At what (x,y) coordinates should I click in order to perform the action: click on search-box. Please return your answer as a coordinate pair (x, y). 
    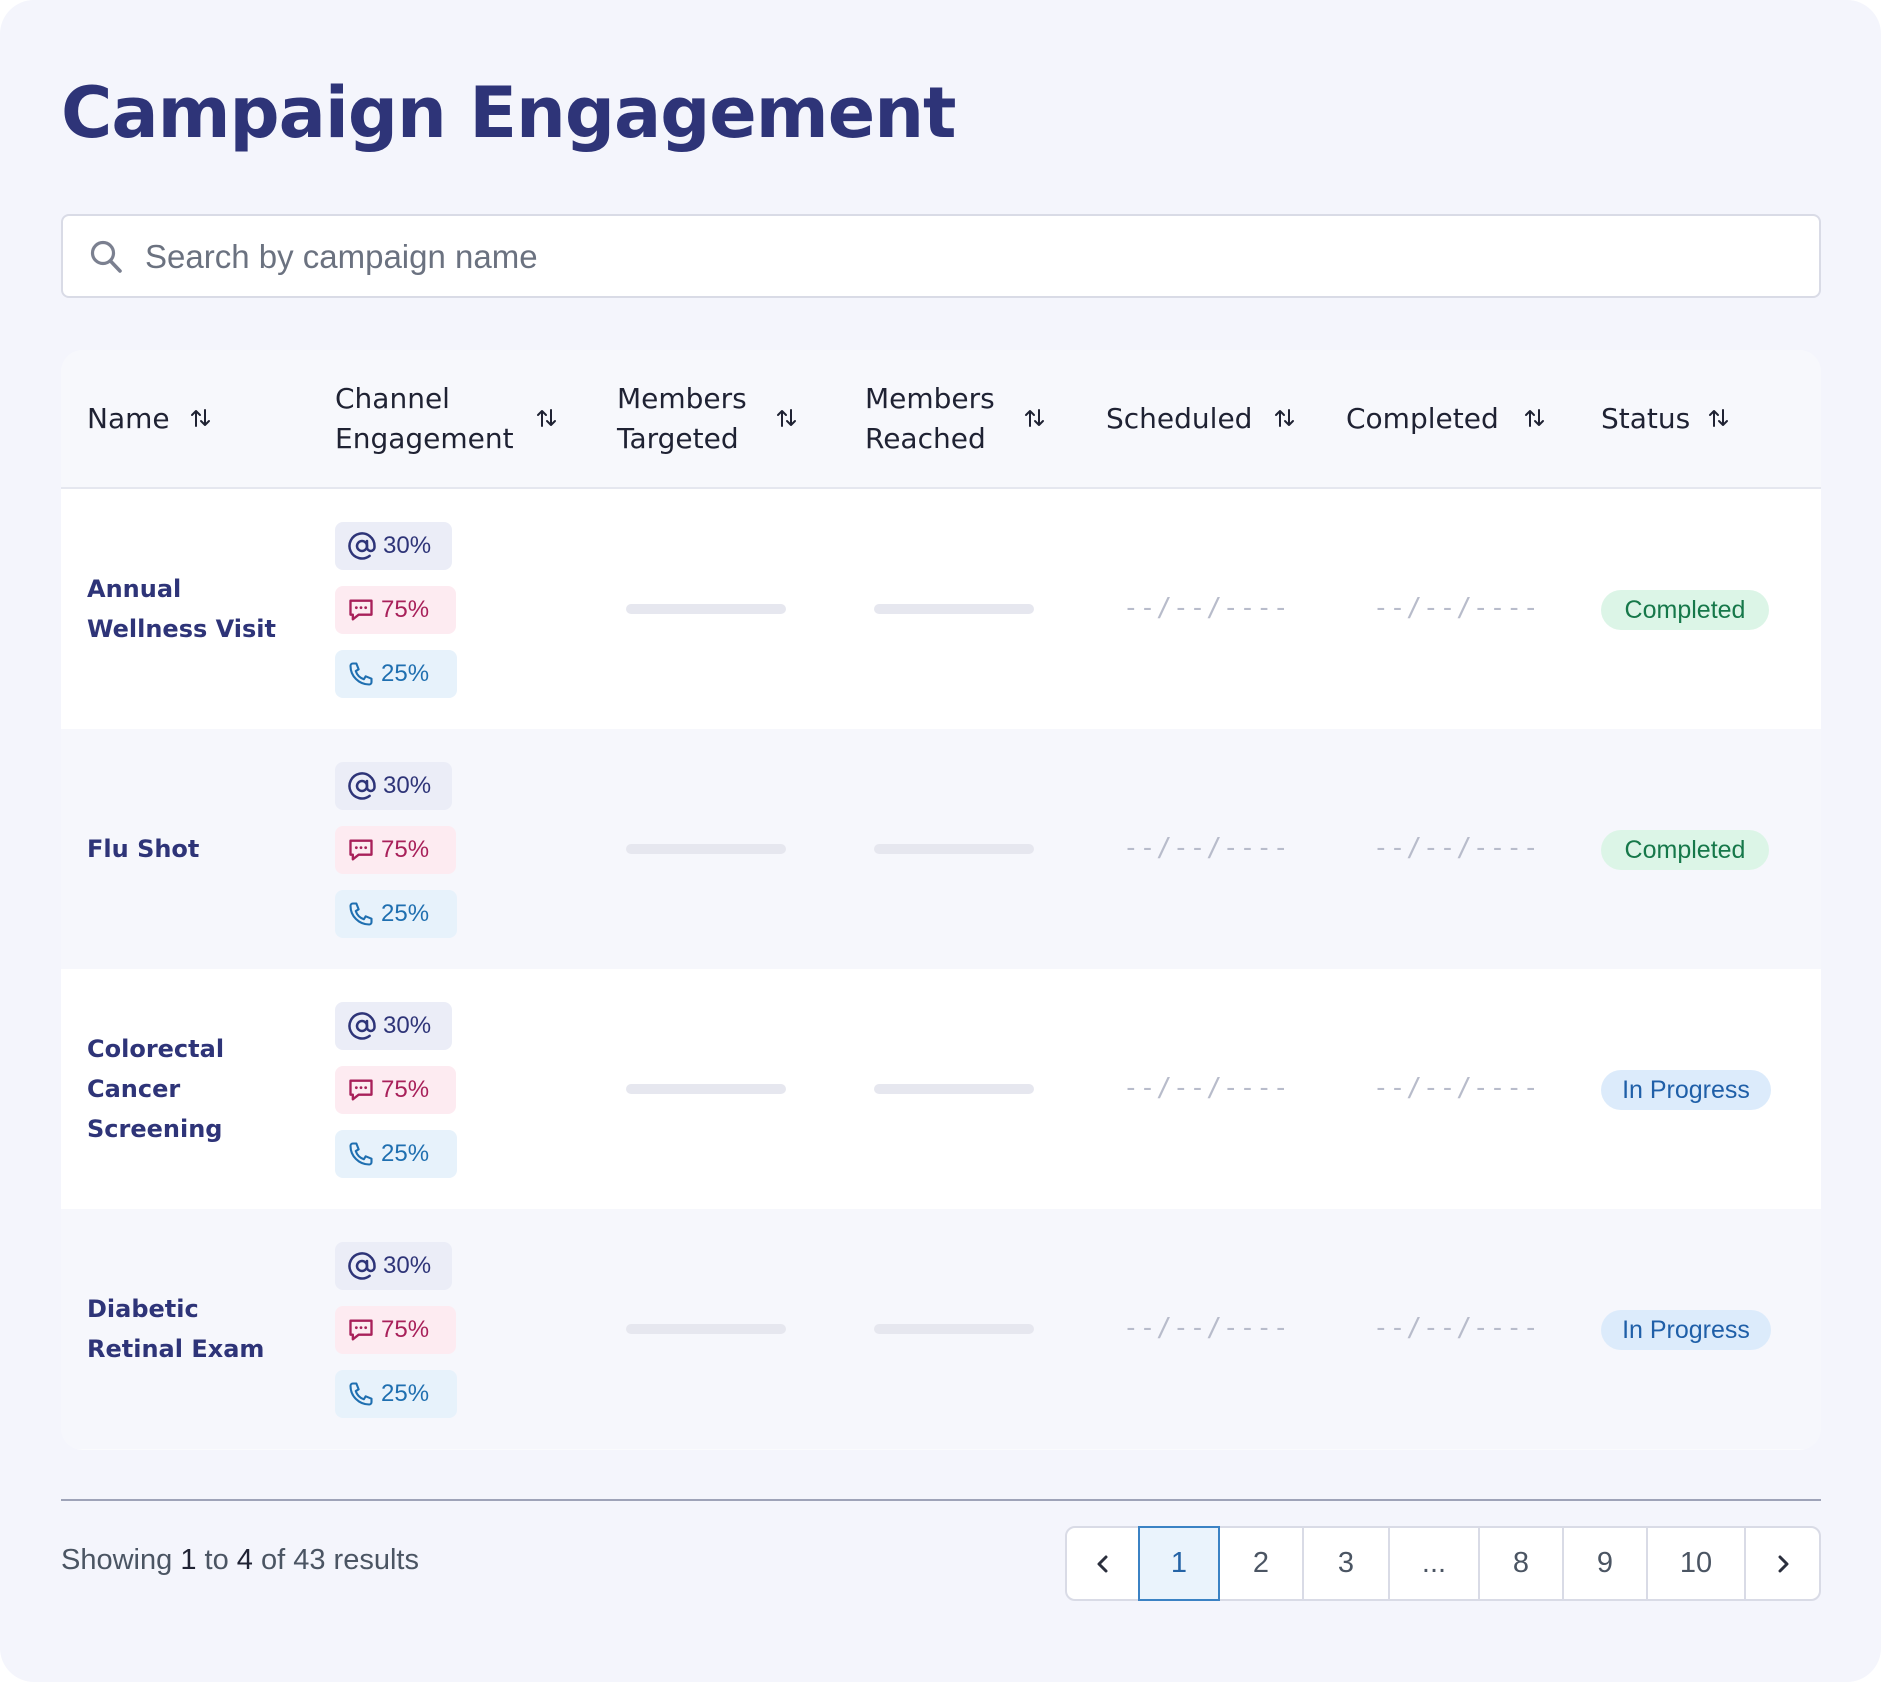
    Looking at the image, I should click on (941, 256).